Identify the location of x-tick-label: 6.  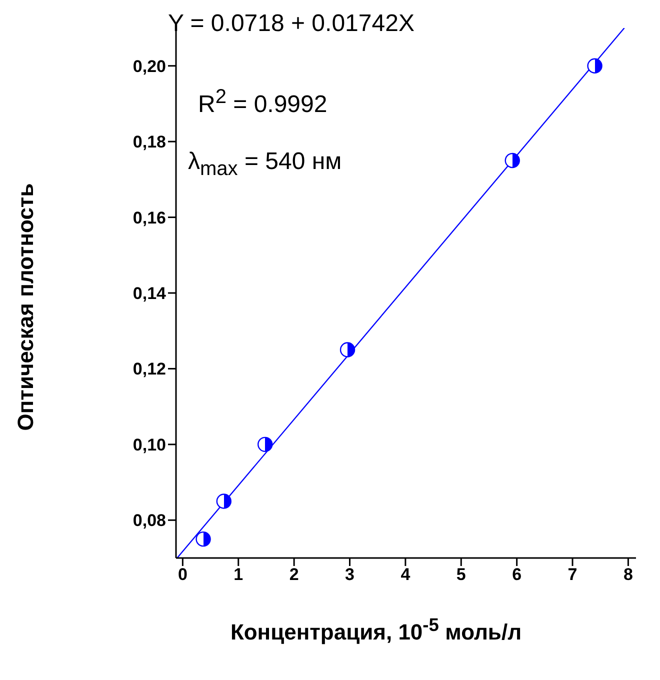
(517, 574).